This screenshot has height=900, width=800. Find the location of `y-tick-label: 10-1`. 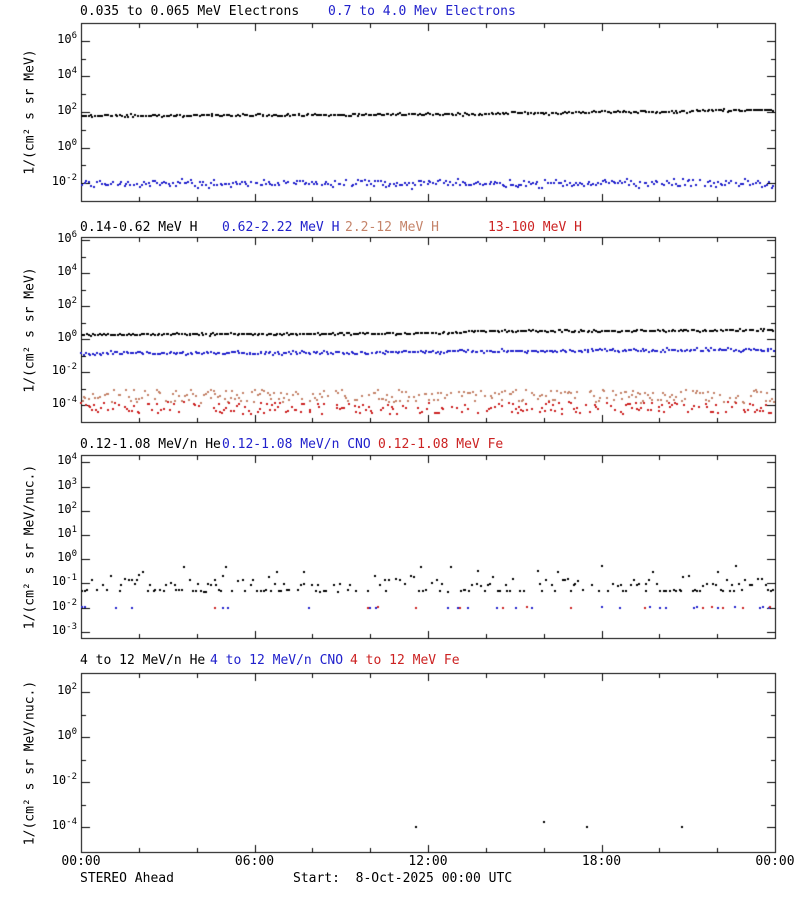

y-tick-label: 10-1 is located at coordinates (64, 581).